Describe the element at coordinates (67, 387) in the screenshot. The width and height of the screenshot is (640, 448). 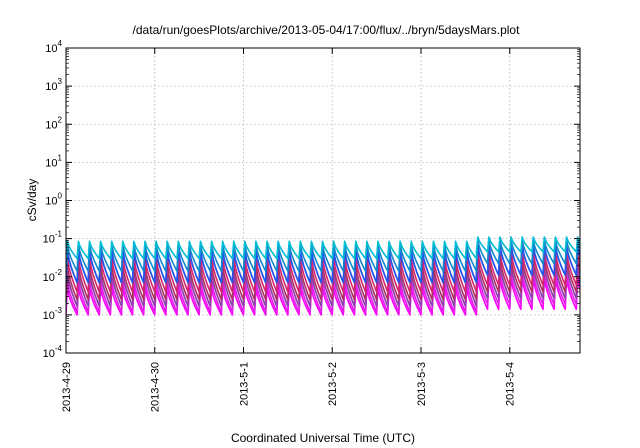
I see `x-tick-label: 2013-4-29` at that location.